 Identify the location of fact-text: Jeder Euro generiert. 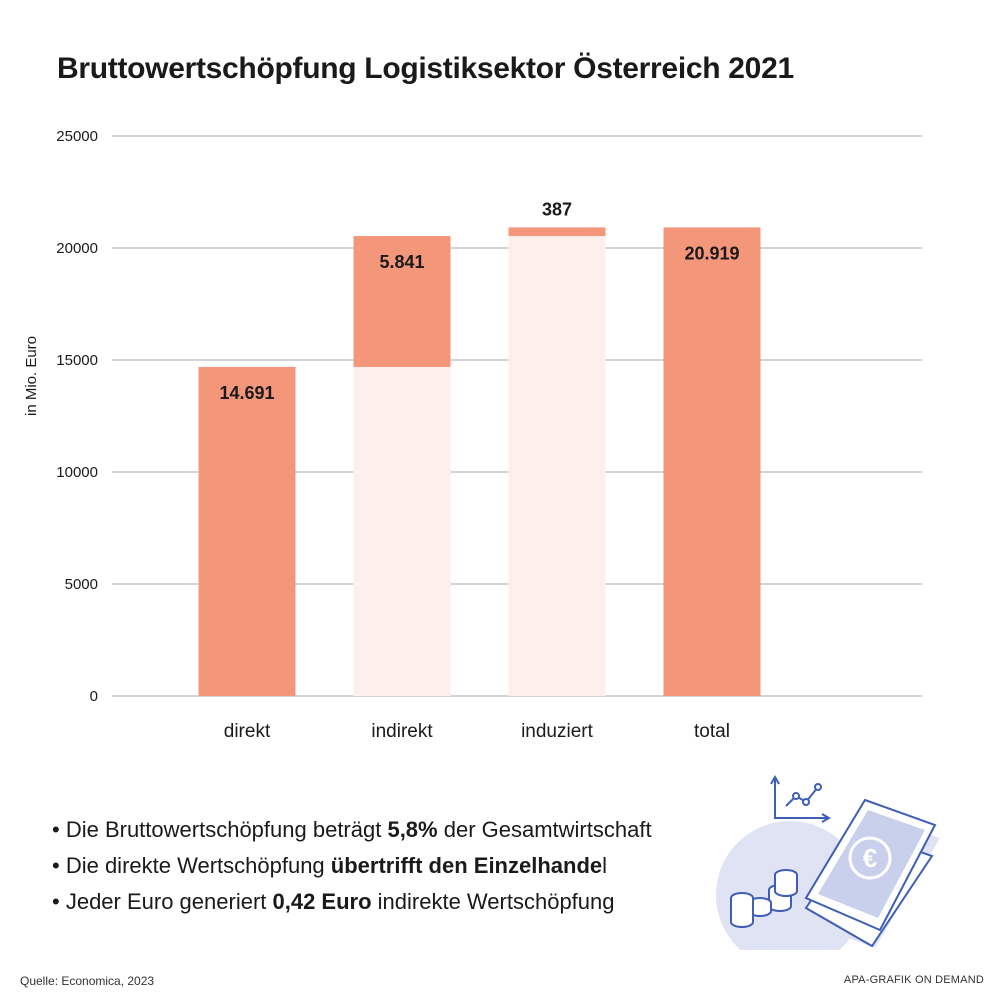
(169, 901).